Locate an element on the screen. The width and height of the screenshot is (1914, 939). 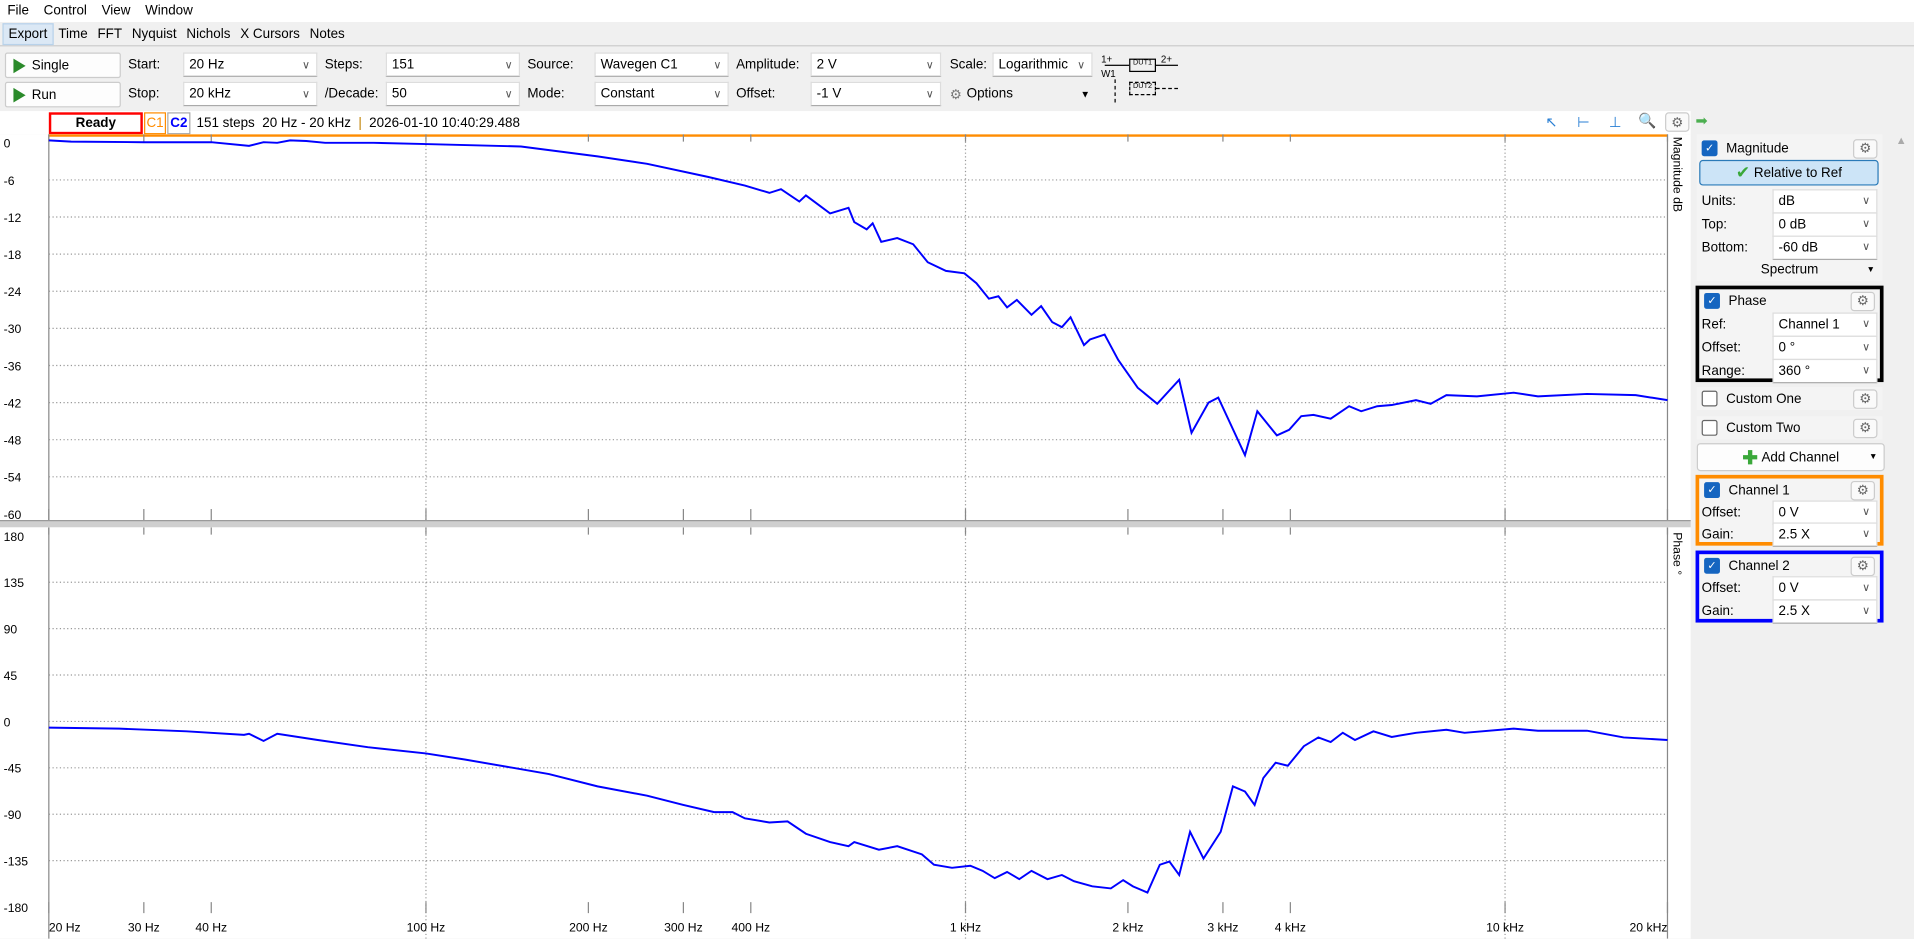
top-select: 0 dB ∨ is located at coordinates (1825, 224).